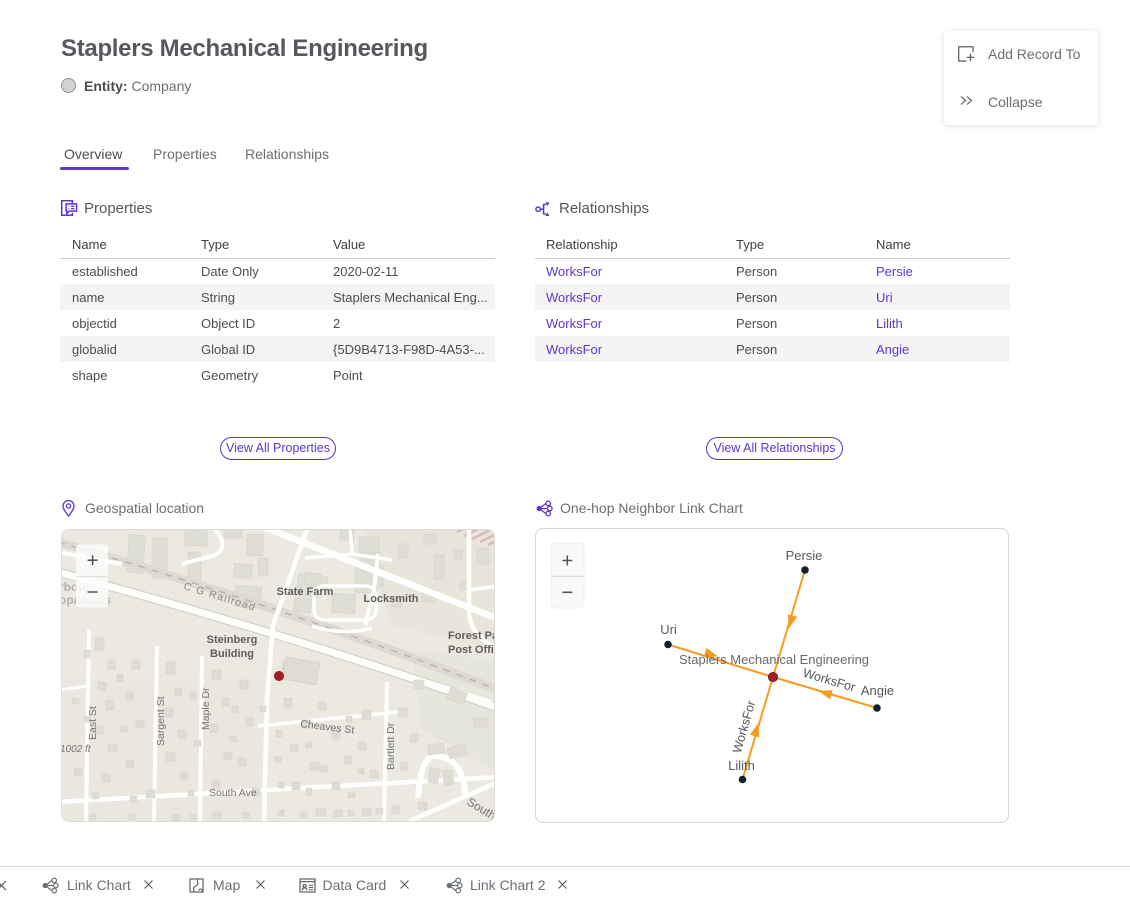 Image resolution: width=1130 pixels, height=903 pixels. I want to click on svg-text: Uri, so click(668, 629).